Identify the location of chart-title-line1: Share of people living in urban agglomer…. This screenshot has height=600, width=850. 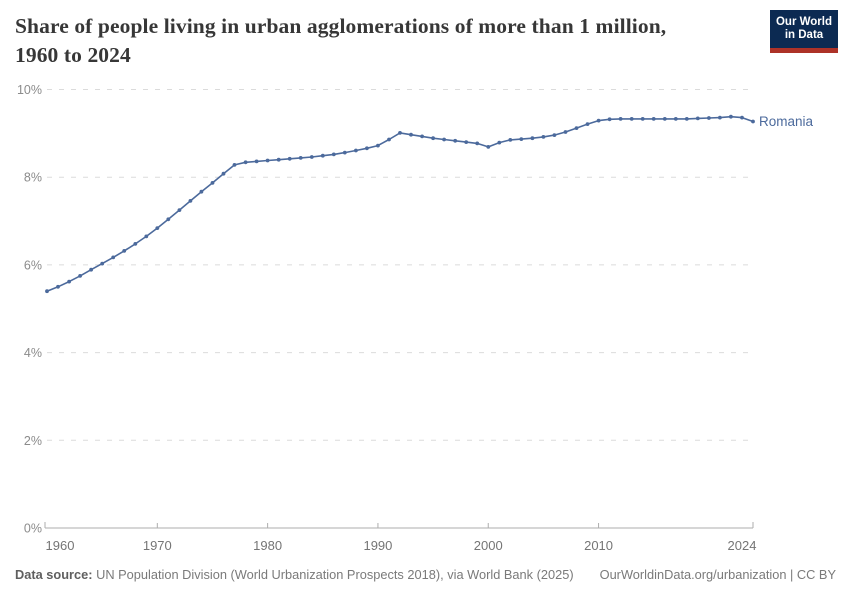
(341, 26).